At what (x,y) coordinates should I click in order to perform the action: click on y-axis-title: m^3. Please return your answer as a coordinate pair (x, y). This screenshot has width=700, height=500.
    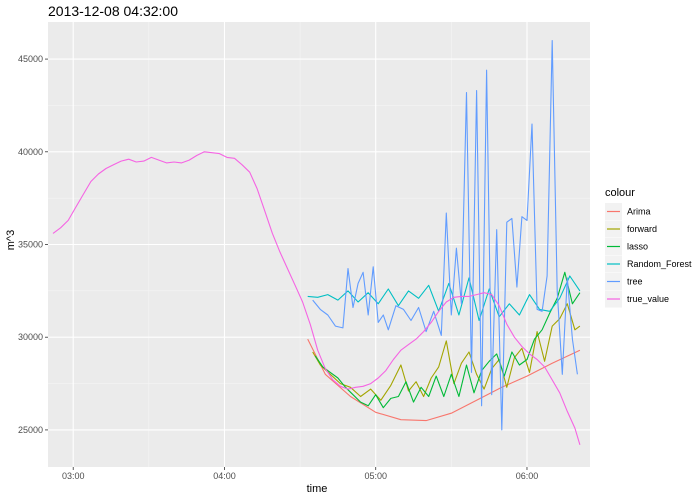
    Looking at the image, I should click on (11, 240).